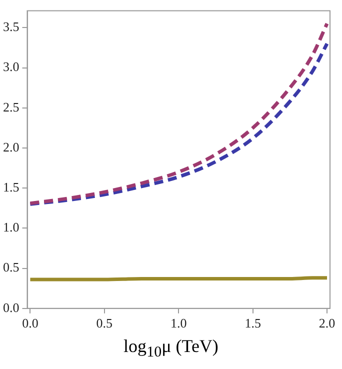  Describe the element at coordinates (30, 323) in the screenshot. I see `x-tick-label: 0.0` at that location.